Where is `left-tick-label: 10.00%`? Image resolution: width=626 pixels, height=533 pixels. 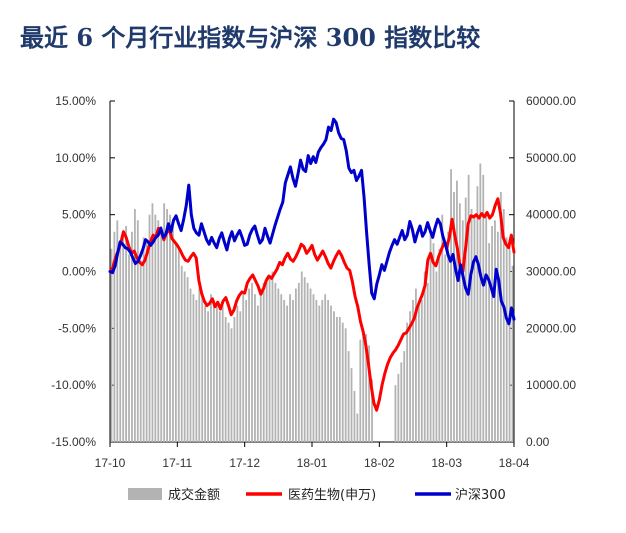
left-tick-label: 10.00% is located at coordinates (75, 158).